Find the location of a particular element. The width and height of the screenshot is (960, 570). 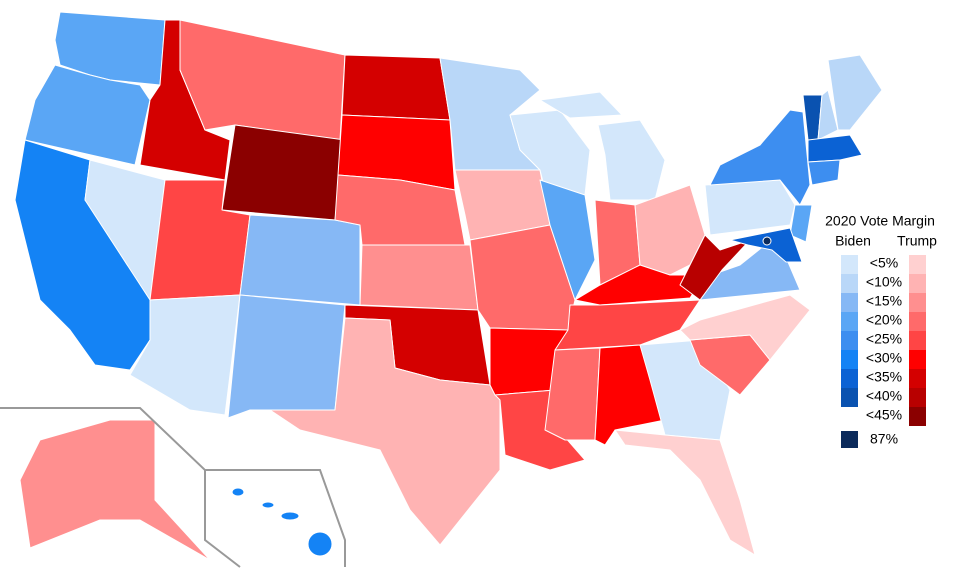

legend-label: <15% is located at coordinates (884, 301).